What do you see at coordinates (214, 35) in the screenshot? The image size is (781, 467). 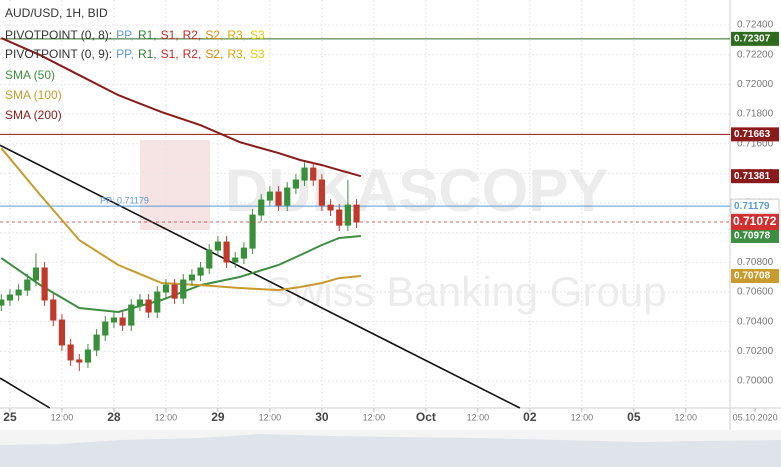 I see `pivot-legend-item: S2,` at bounding box center [214, 35].